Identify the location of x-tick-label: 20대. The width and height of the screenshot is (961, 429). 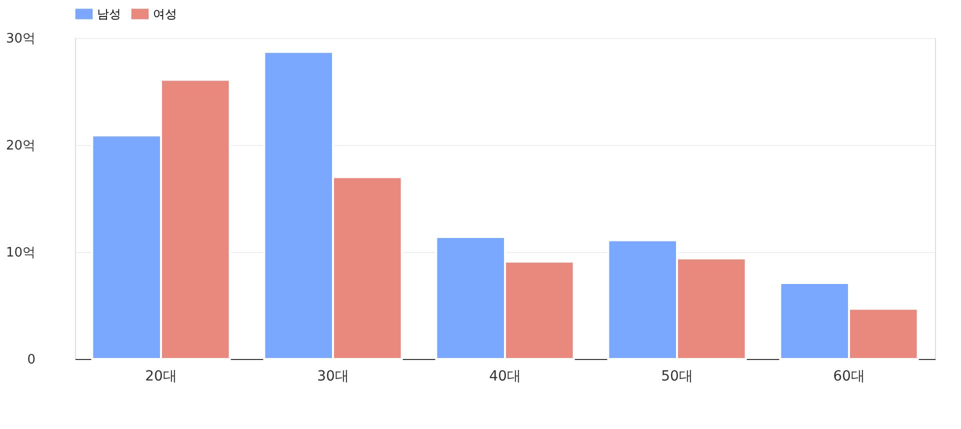
(161, 376).